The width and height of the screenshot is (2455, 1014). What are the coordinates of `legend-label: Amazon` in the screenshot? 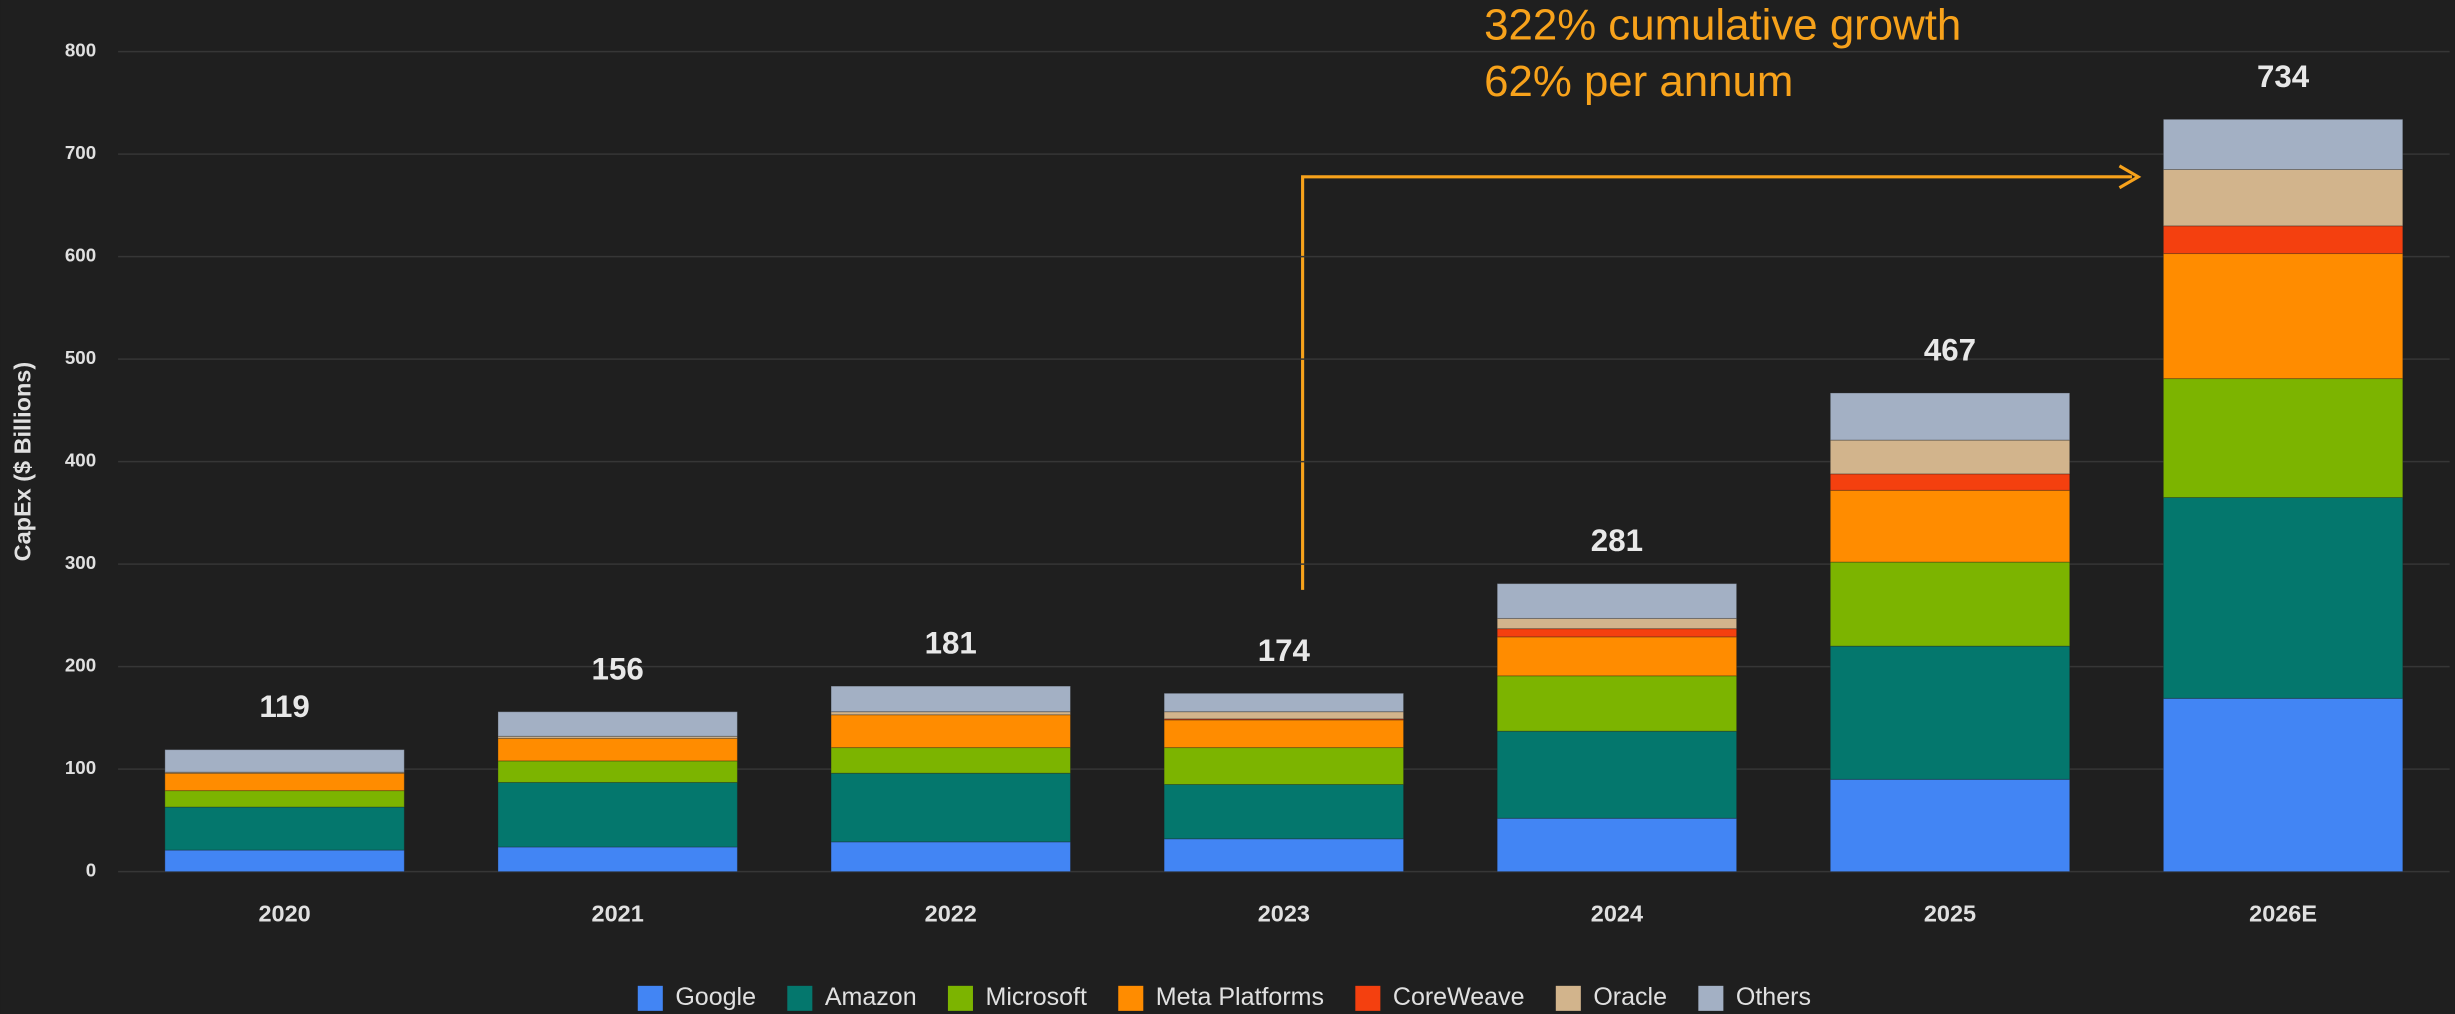 It's located at (871, 997).